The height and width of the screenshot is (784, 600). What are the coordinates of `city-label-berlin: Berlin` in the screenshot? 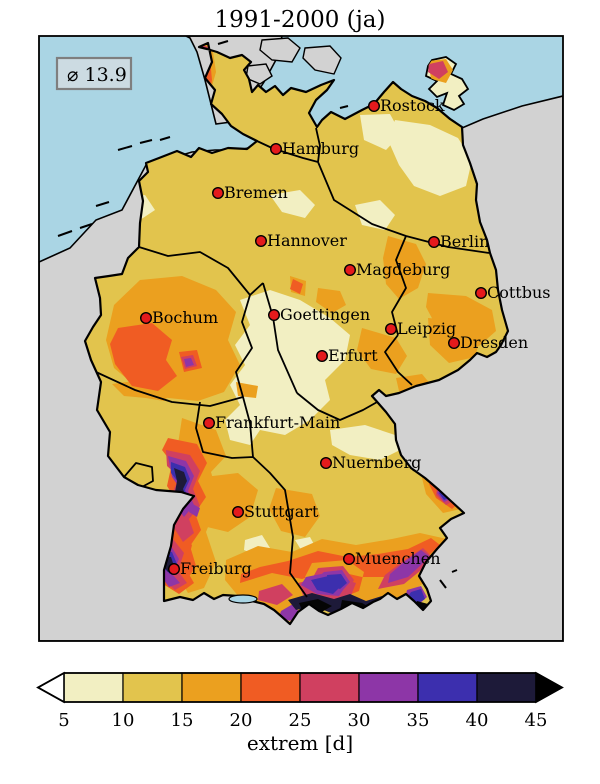 It's located at (464, 241).